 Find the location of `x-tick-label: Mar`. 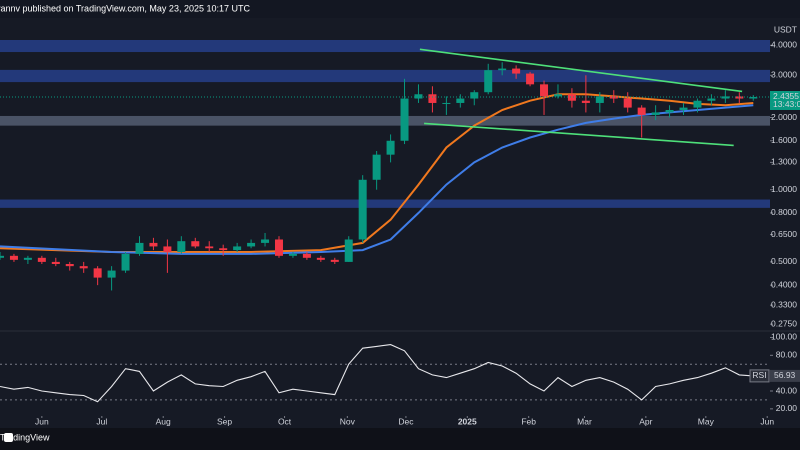

x-tick-label: Mar is located at coordinates (584, 421).